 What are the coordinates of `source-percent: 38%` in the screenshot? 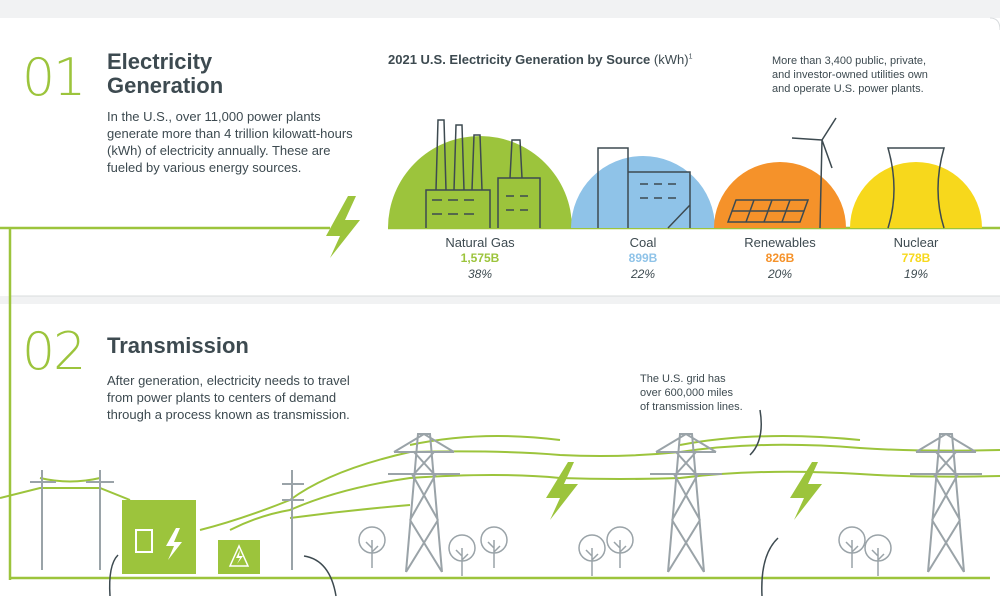 It's located at (480, 274).